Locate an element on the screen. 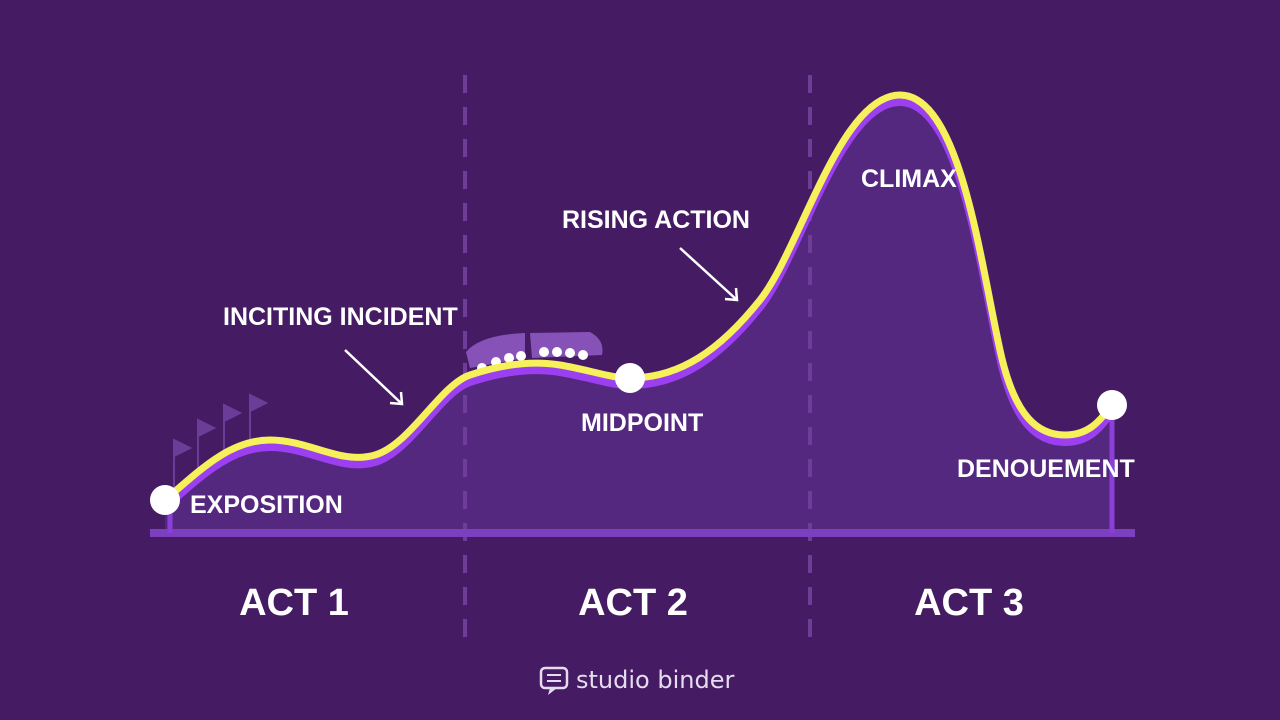  point-label: CLIMAX is located at coordinates (909, 179).